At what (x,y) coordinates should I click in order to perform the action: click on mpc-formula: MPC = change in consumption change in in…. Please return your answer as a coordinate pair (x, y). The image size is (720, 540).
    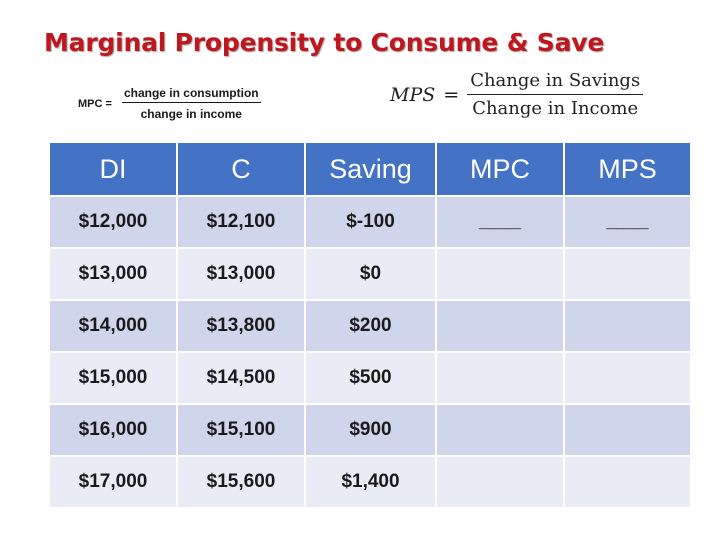
    Looking at the image, I should click on (169, 103).